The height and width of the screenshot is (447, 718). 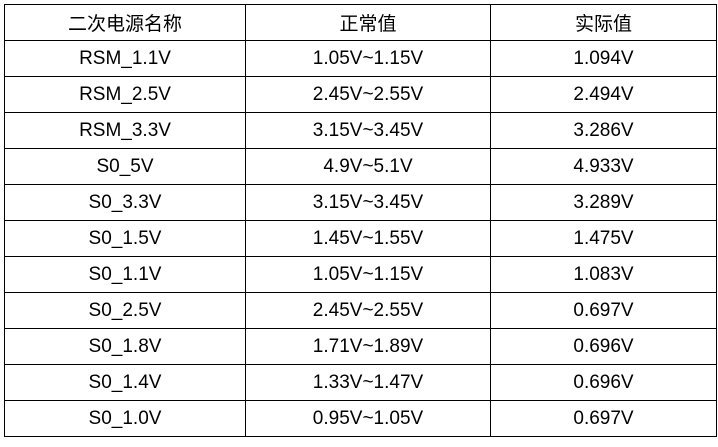 I want to click on table-cell: 3.289V, so click(x=603, y=202).